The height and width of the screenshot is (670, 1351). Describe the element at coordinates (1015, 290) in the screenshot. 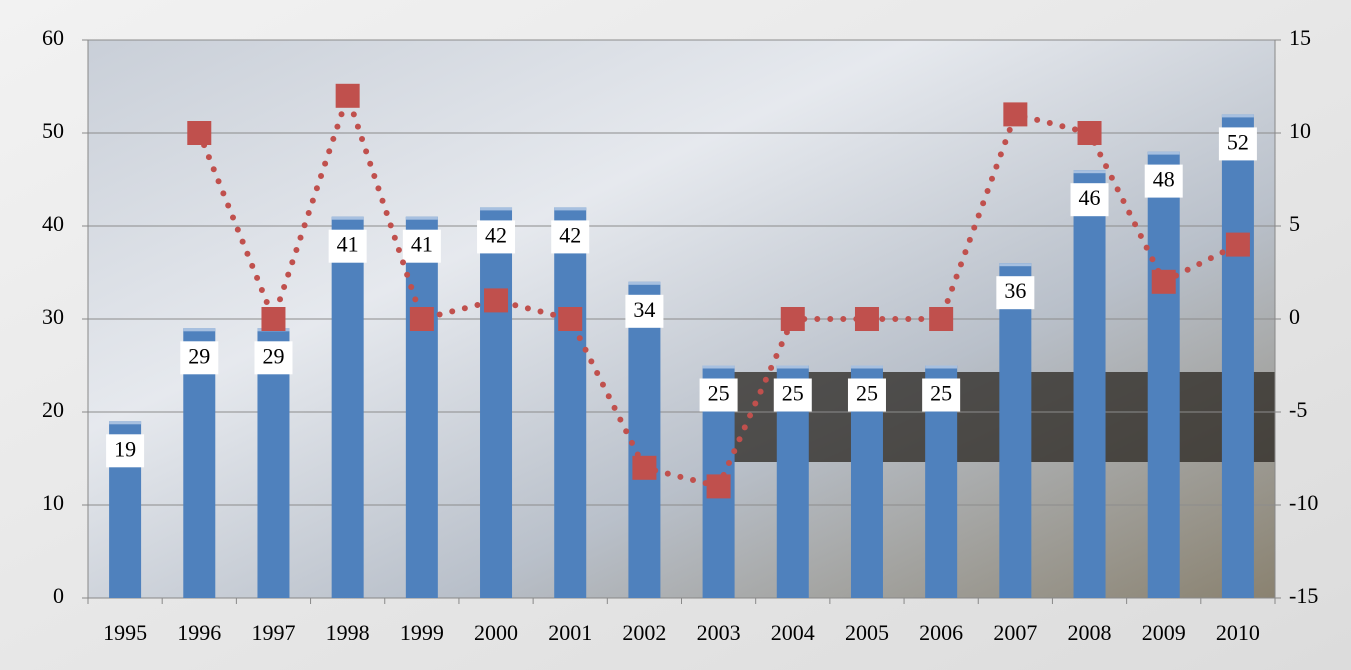

I see `data-label: 36` at that location.